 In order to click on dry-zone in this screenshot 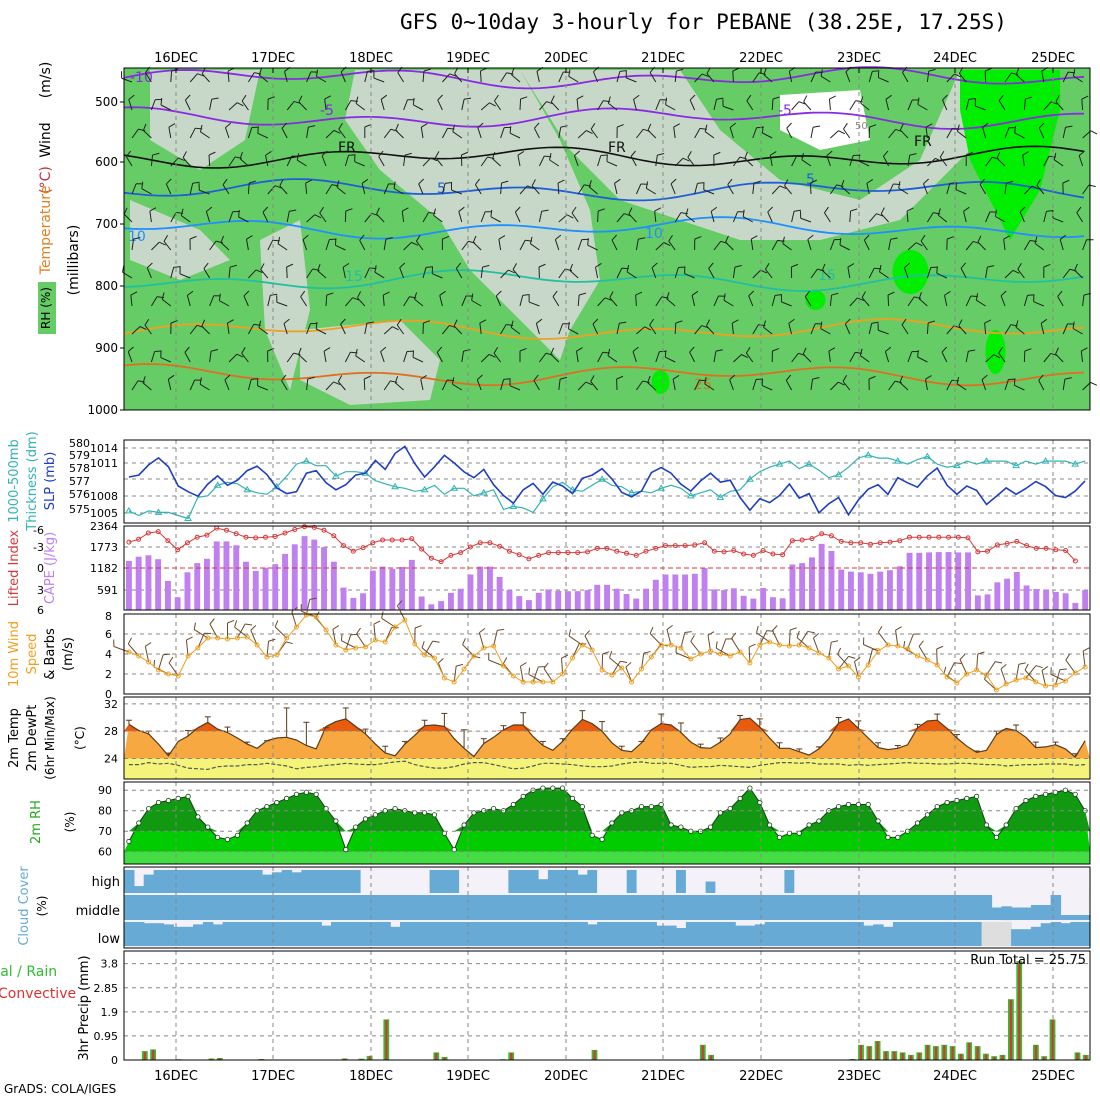, I will do `click(370, 362)`.